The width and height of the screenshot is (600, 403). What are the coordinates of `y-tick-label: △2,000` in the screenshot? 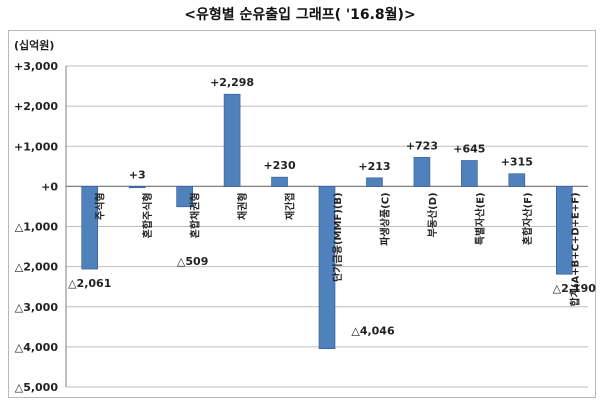 It's located at (37, 267).